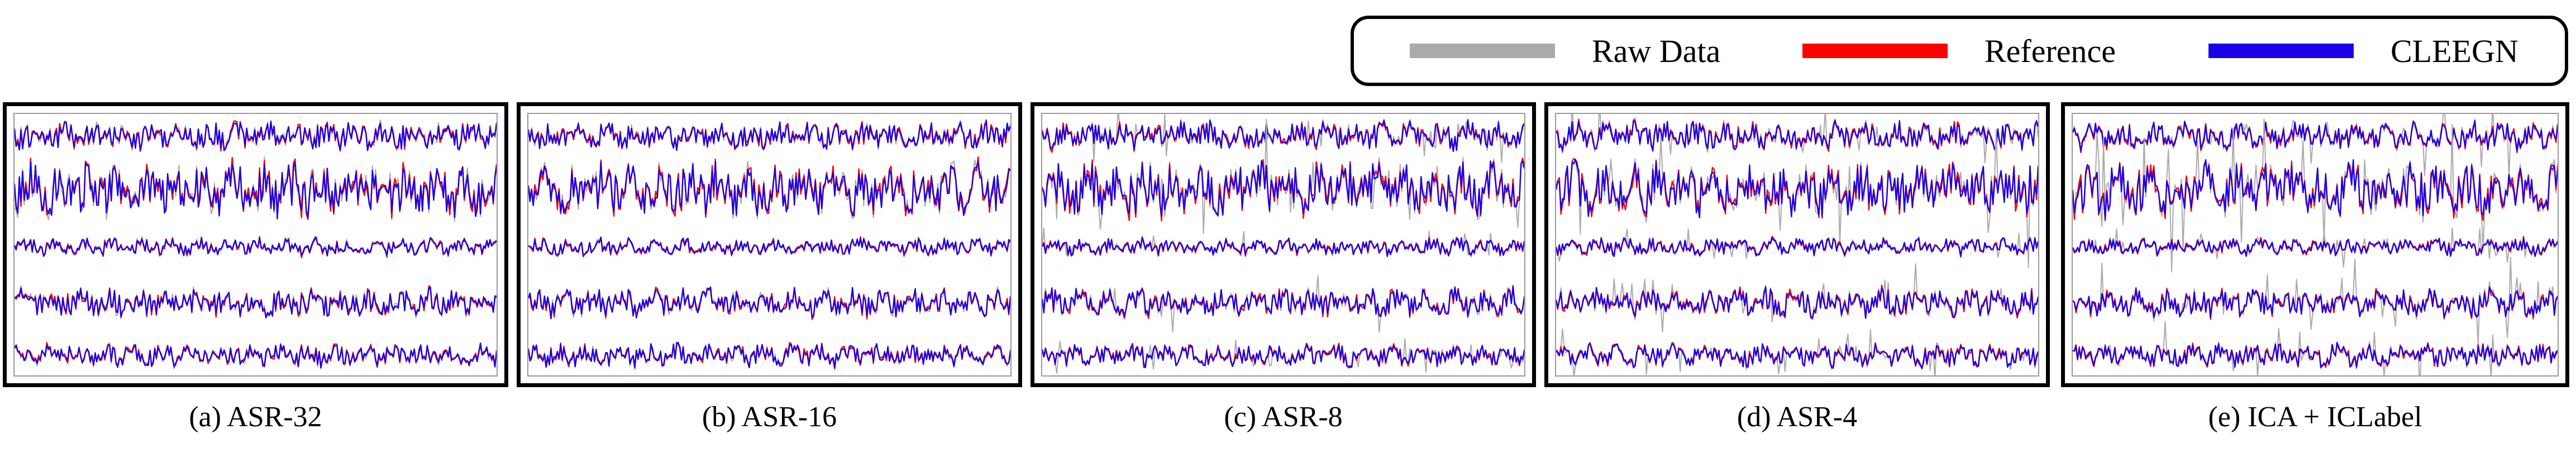 Image resolution: width=2576 pixels, height=462 pixels. I want to click on legend-label-reference: Reference, so click(2051, 50).